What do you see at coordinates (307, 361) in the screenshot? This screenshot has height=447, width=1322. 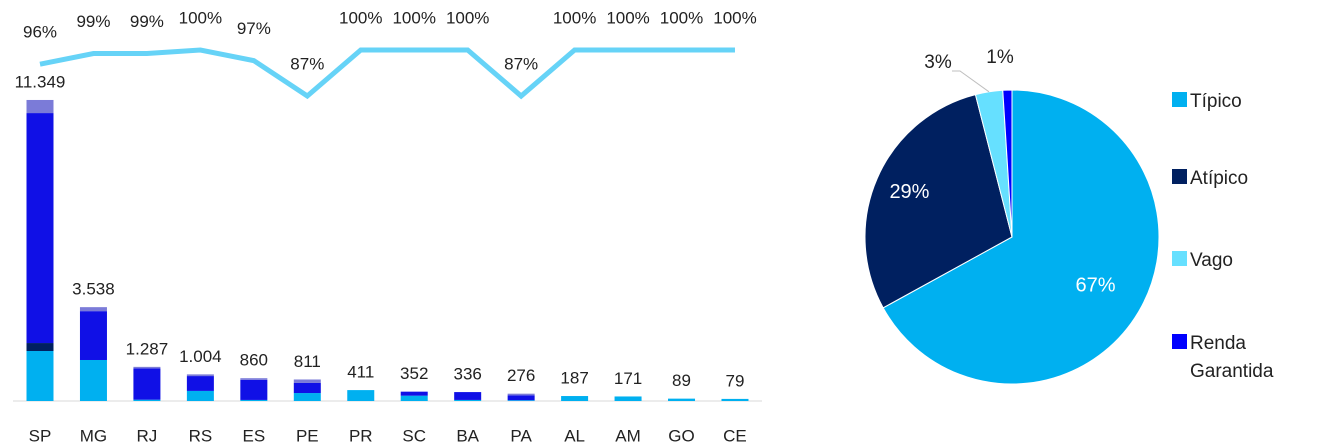 I see `total-label: 811` at bounding box center [307, 361].